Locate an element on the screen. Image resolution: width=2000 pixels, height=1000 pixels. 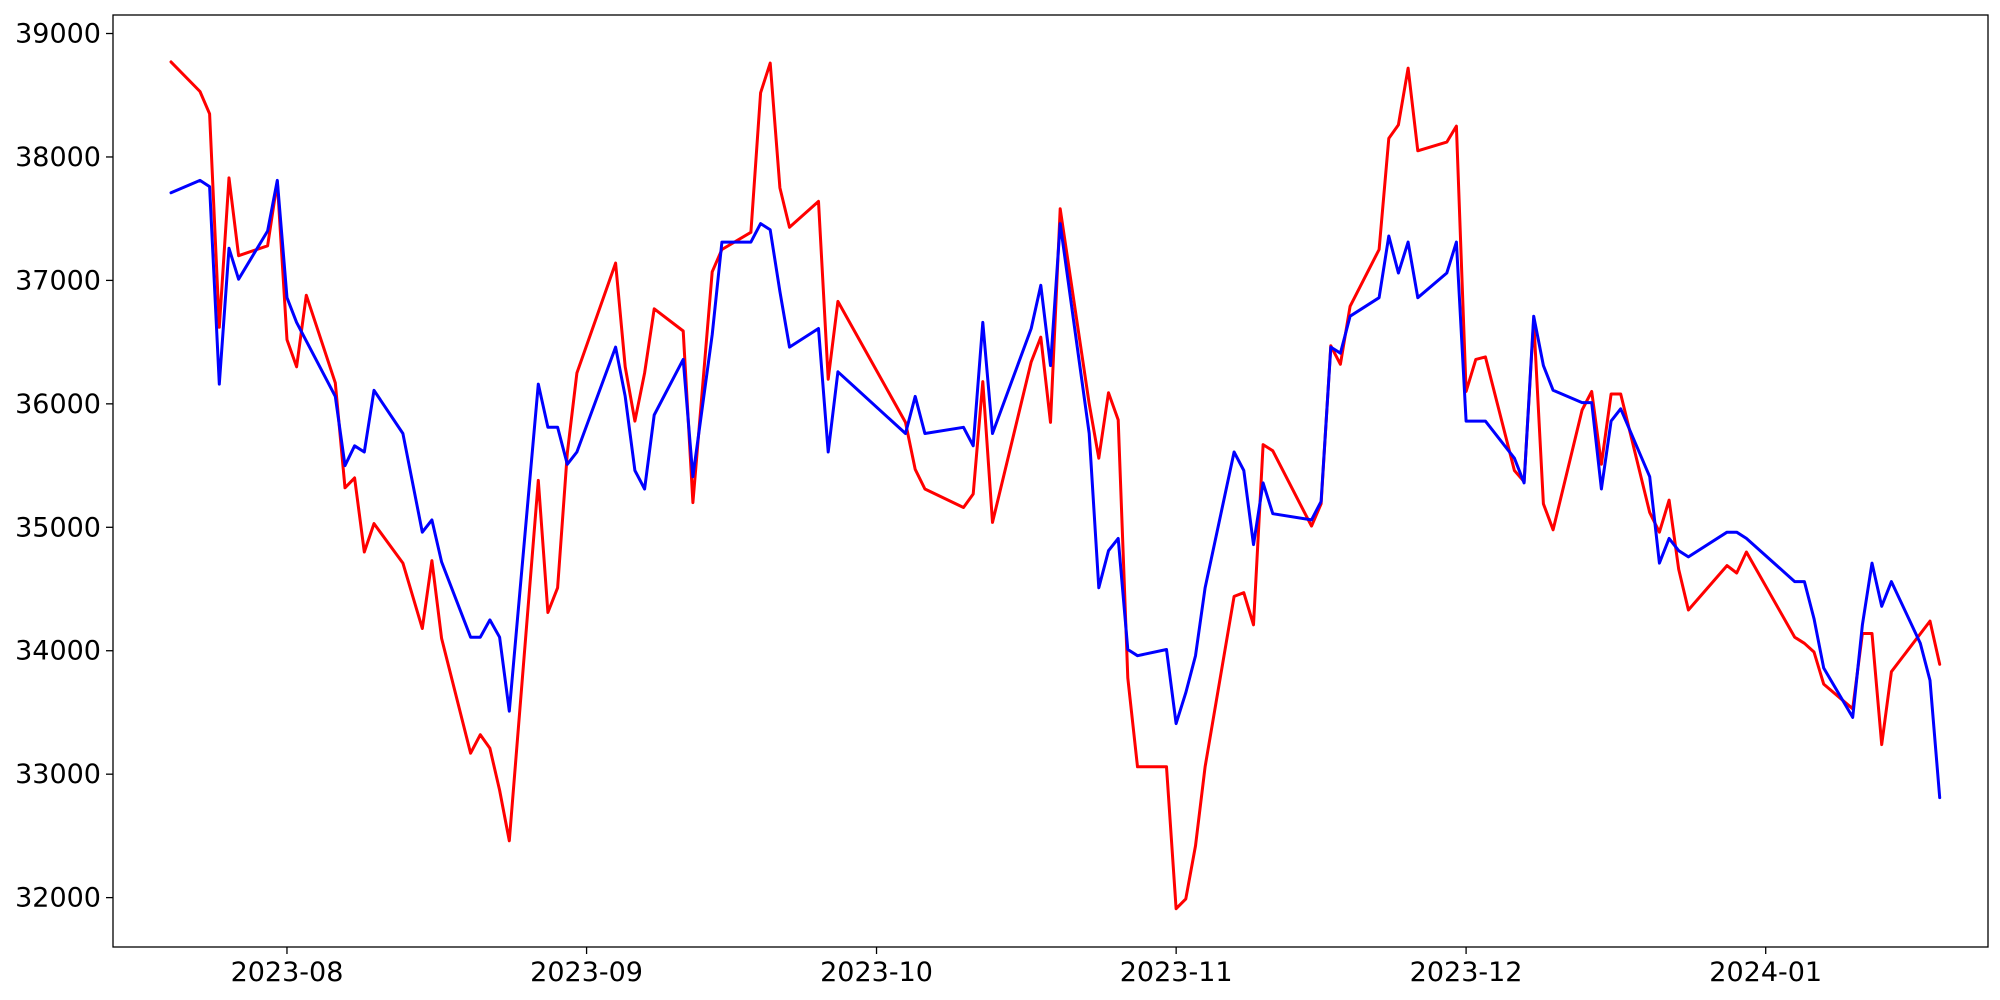
x-tick-label: 2024-01 is located at coordinates (1765, 972).